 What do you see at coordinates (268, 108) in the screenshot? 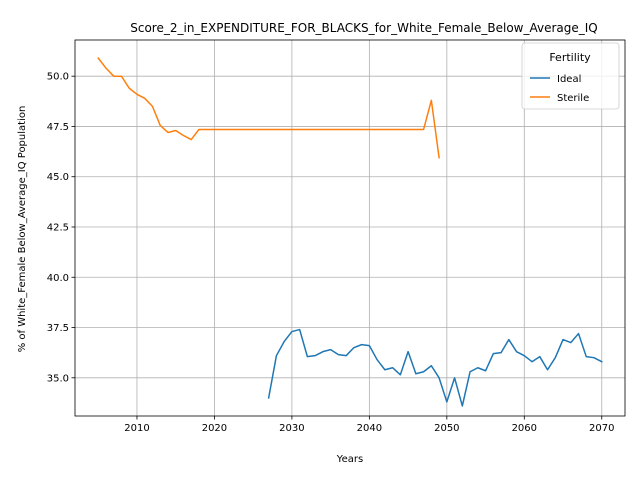
I see `series-line-sterile` at bounding box center [268, 108].